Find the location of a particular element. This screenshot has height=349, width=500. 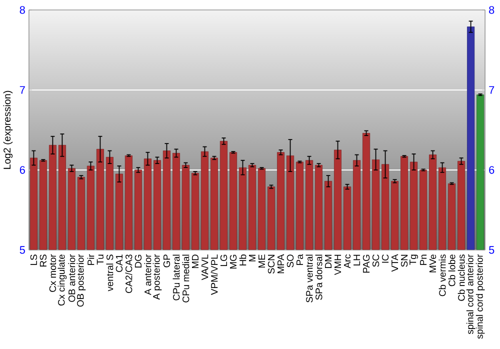

x-tick-label: CPu lateral is located at coordinates (176, 278).